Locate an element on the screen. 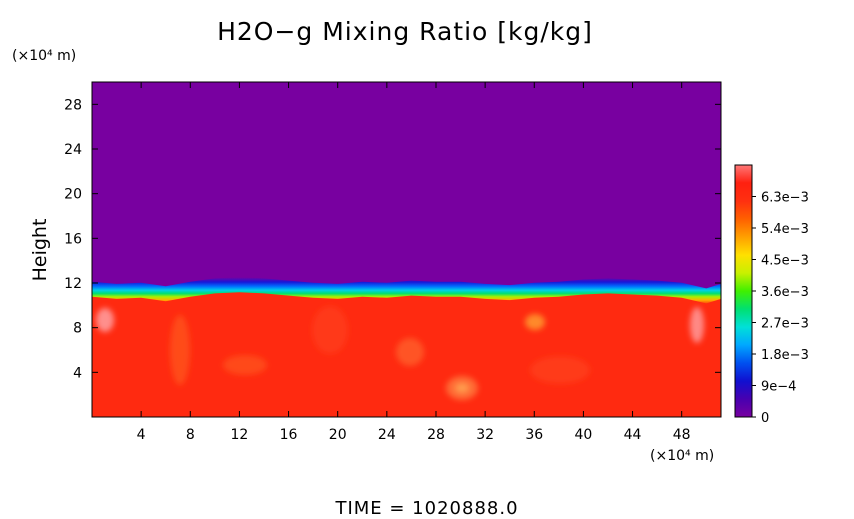  y-tick-label: 4 is located at coordinates (77, 373).